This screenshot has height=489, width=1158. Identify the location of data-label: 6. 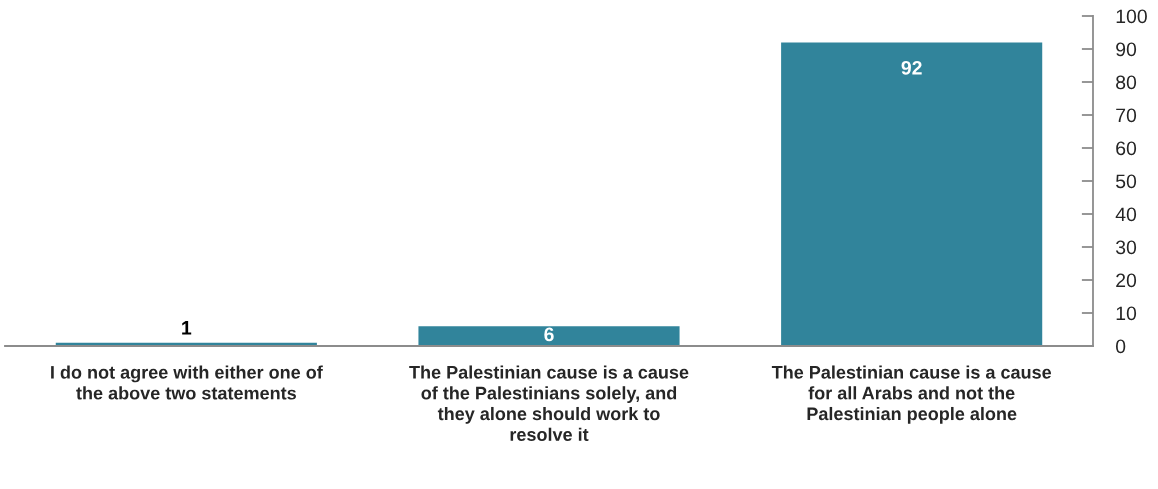
(549, 334).